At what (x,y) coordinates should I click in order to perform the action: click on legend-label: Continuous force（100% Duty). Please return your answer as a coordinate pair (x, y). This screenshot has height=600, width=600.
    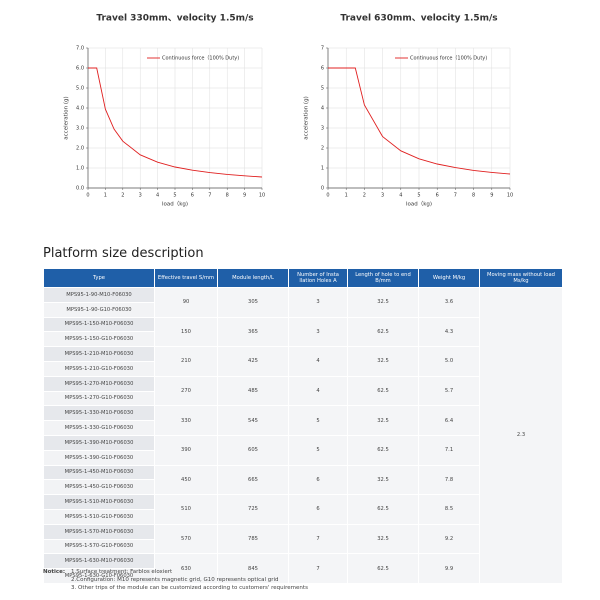
    Looking at the image, I should click on (200, 59).